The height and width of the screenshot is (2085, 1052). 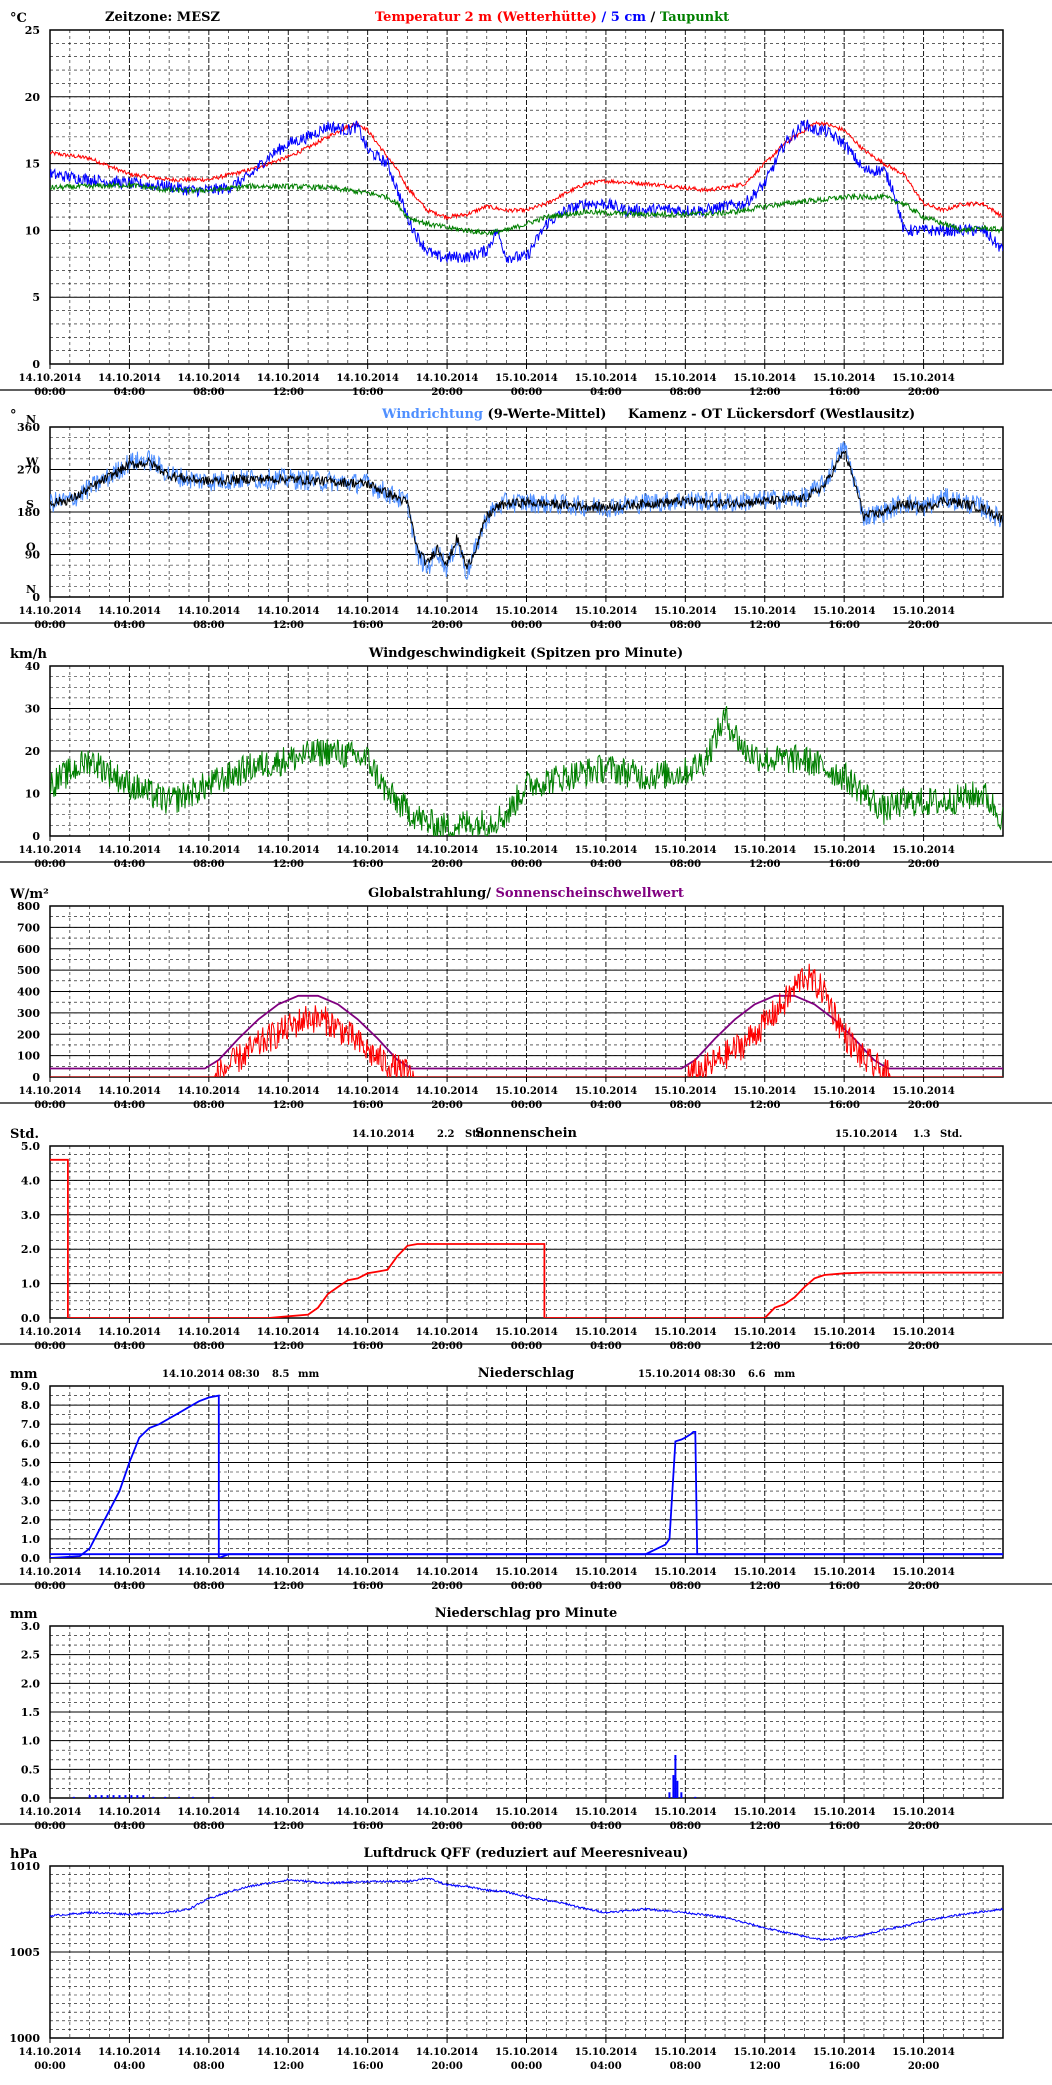 I want to click on axis-unit: °, so click(x=13, y=415).